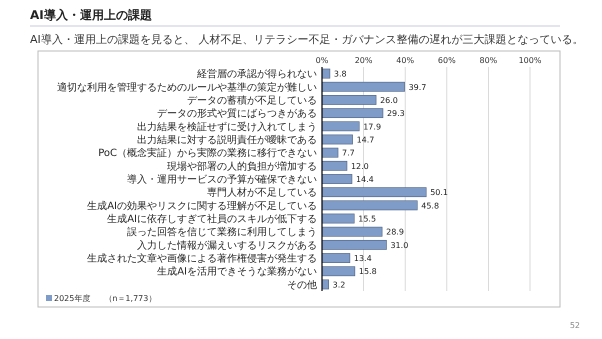 Image resolution: width=602 pixels, height=339 pixels. What do you see at coordinates (256, 74) in the screenshot?
I see `y-tick-label: 経営層の承認が得られない` at bounding box center [256, 74].